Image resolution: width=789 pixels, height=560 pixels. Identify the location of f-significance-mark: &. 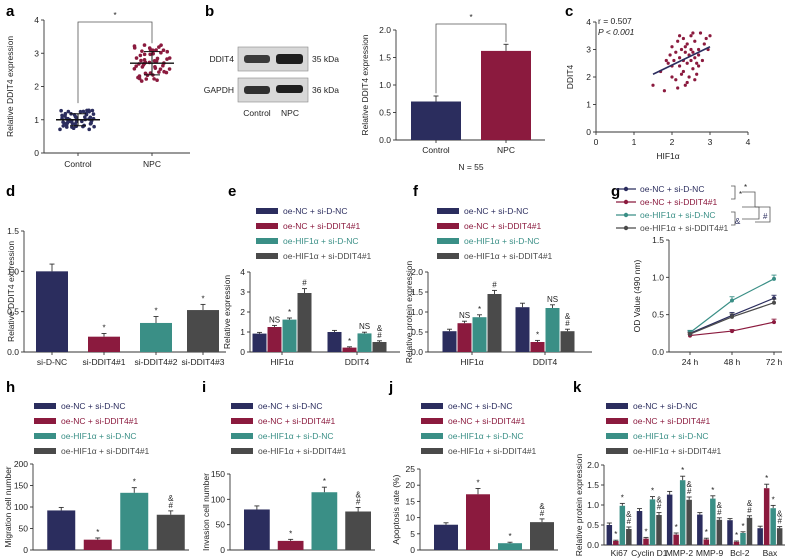
(568, 316).